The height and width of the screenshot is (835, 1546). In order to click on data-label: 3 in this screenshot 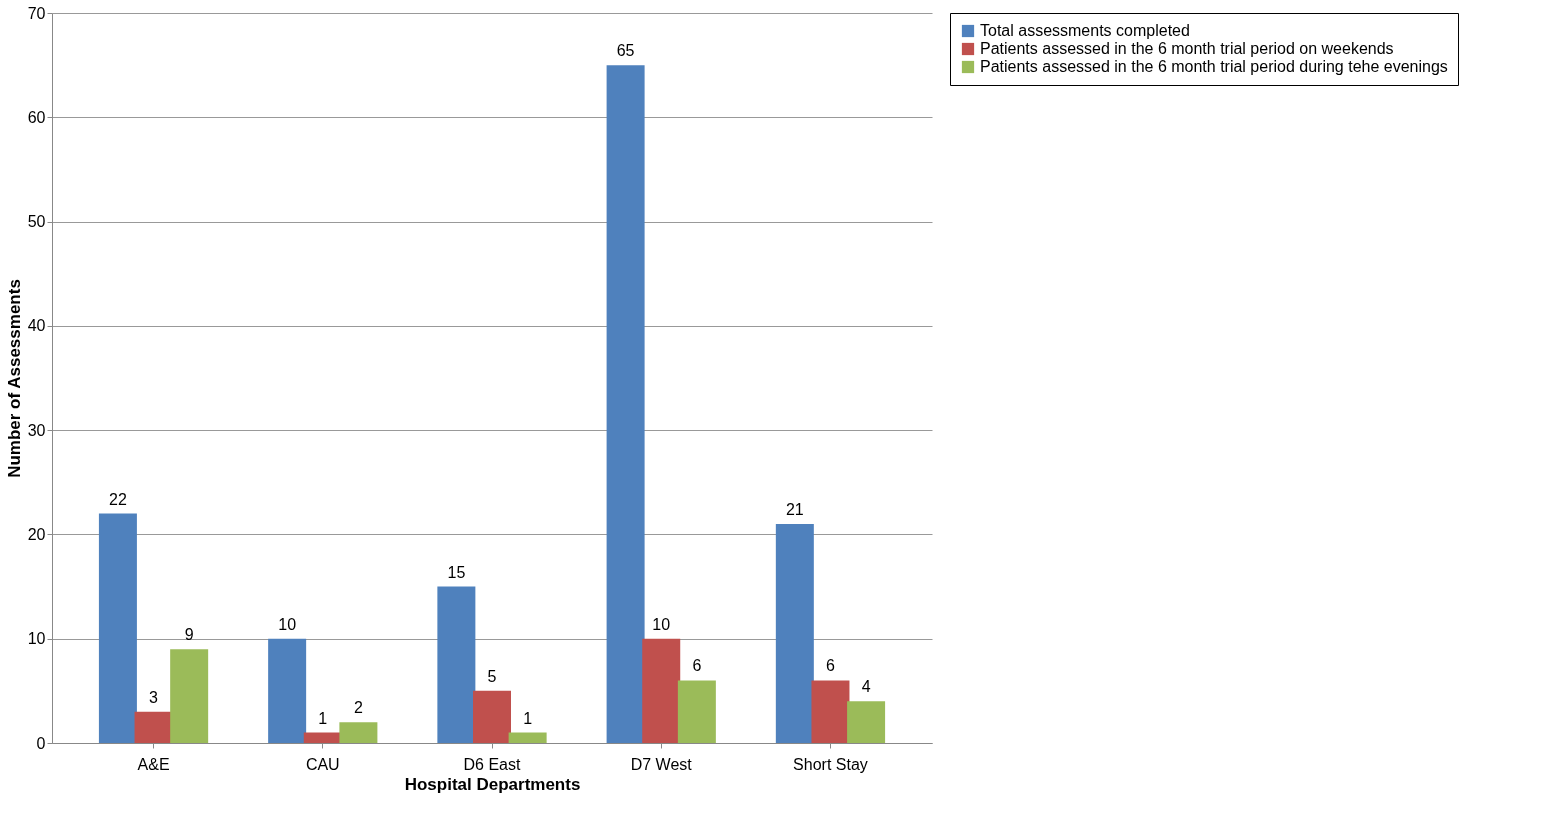, I will do `click(154, 697)`.